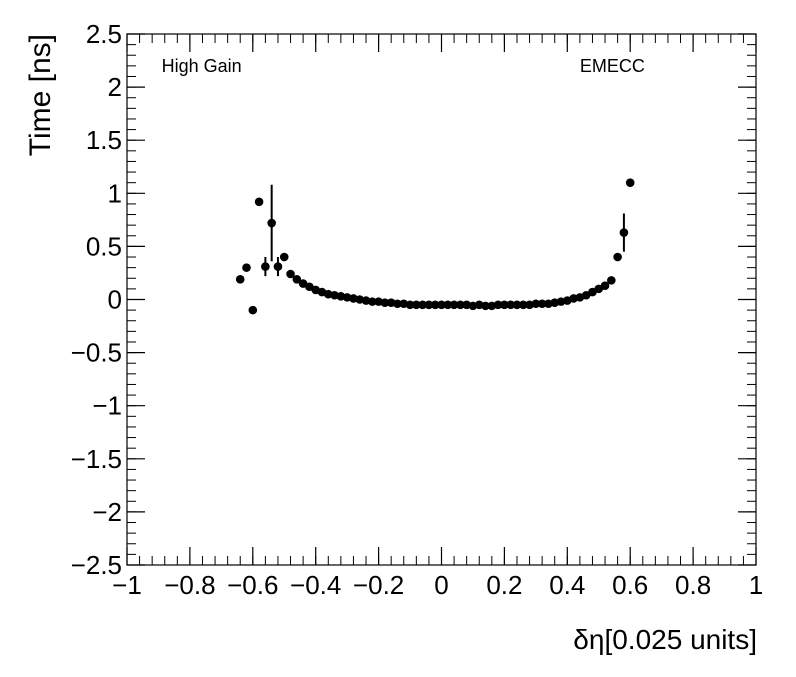 The width and height of the screenshot is (796, 677). What do you see at coordinates (315, 585) in the screenshot?
I see `x-tick-label: −0.4` at bounding box center [315, 585].